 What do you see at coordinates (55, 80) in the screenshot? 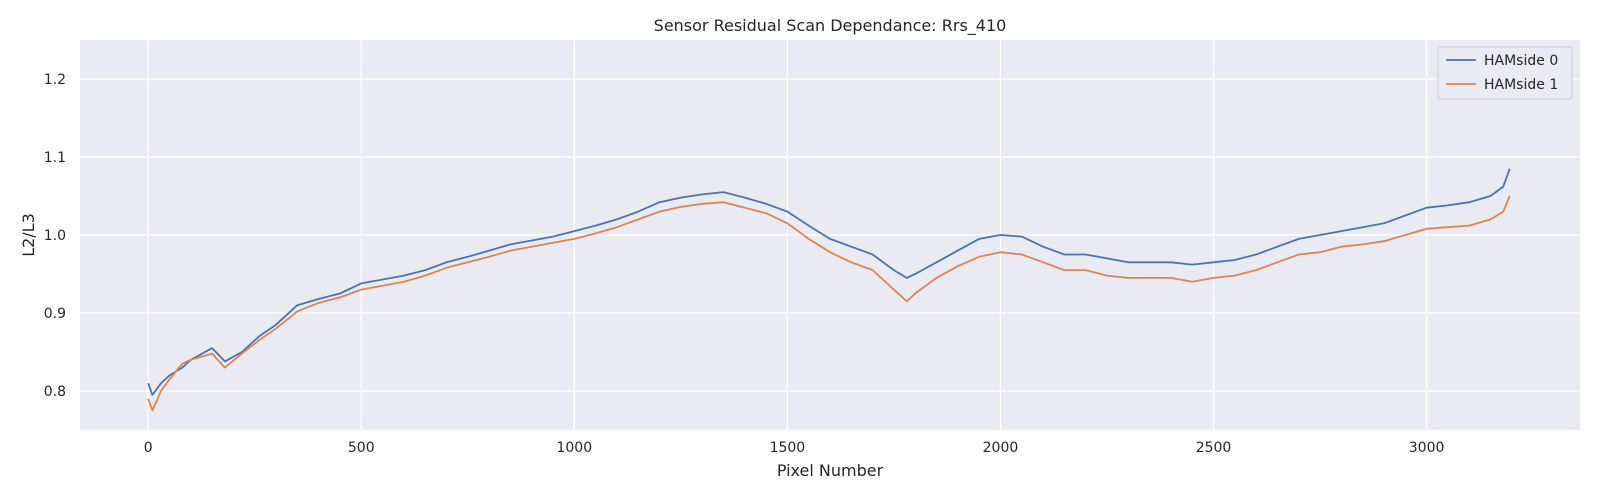
I see `y-tick-label: 1.2` at bounding box center [55, 80].